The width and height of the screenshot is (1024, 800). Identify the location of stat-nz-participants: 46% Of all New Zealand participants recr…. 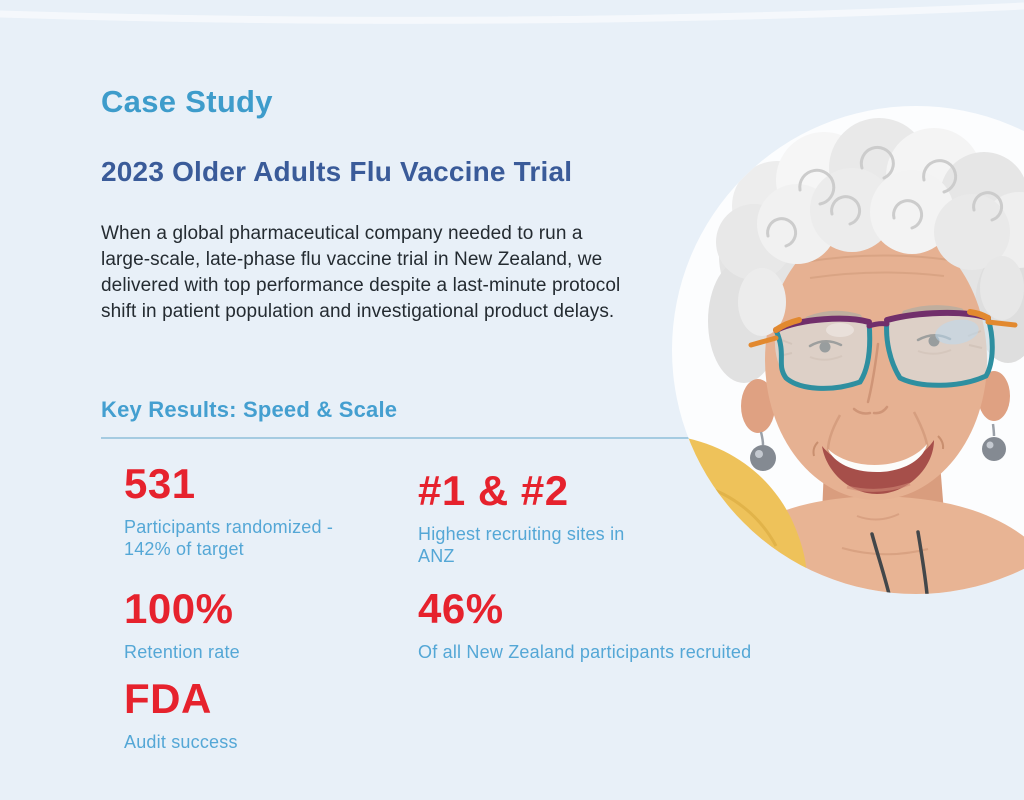
(598, 625).